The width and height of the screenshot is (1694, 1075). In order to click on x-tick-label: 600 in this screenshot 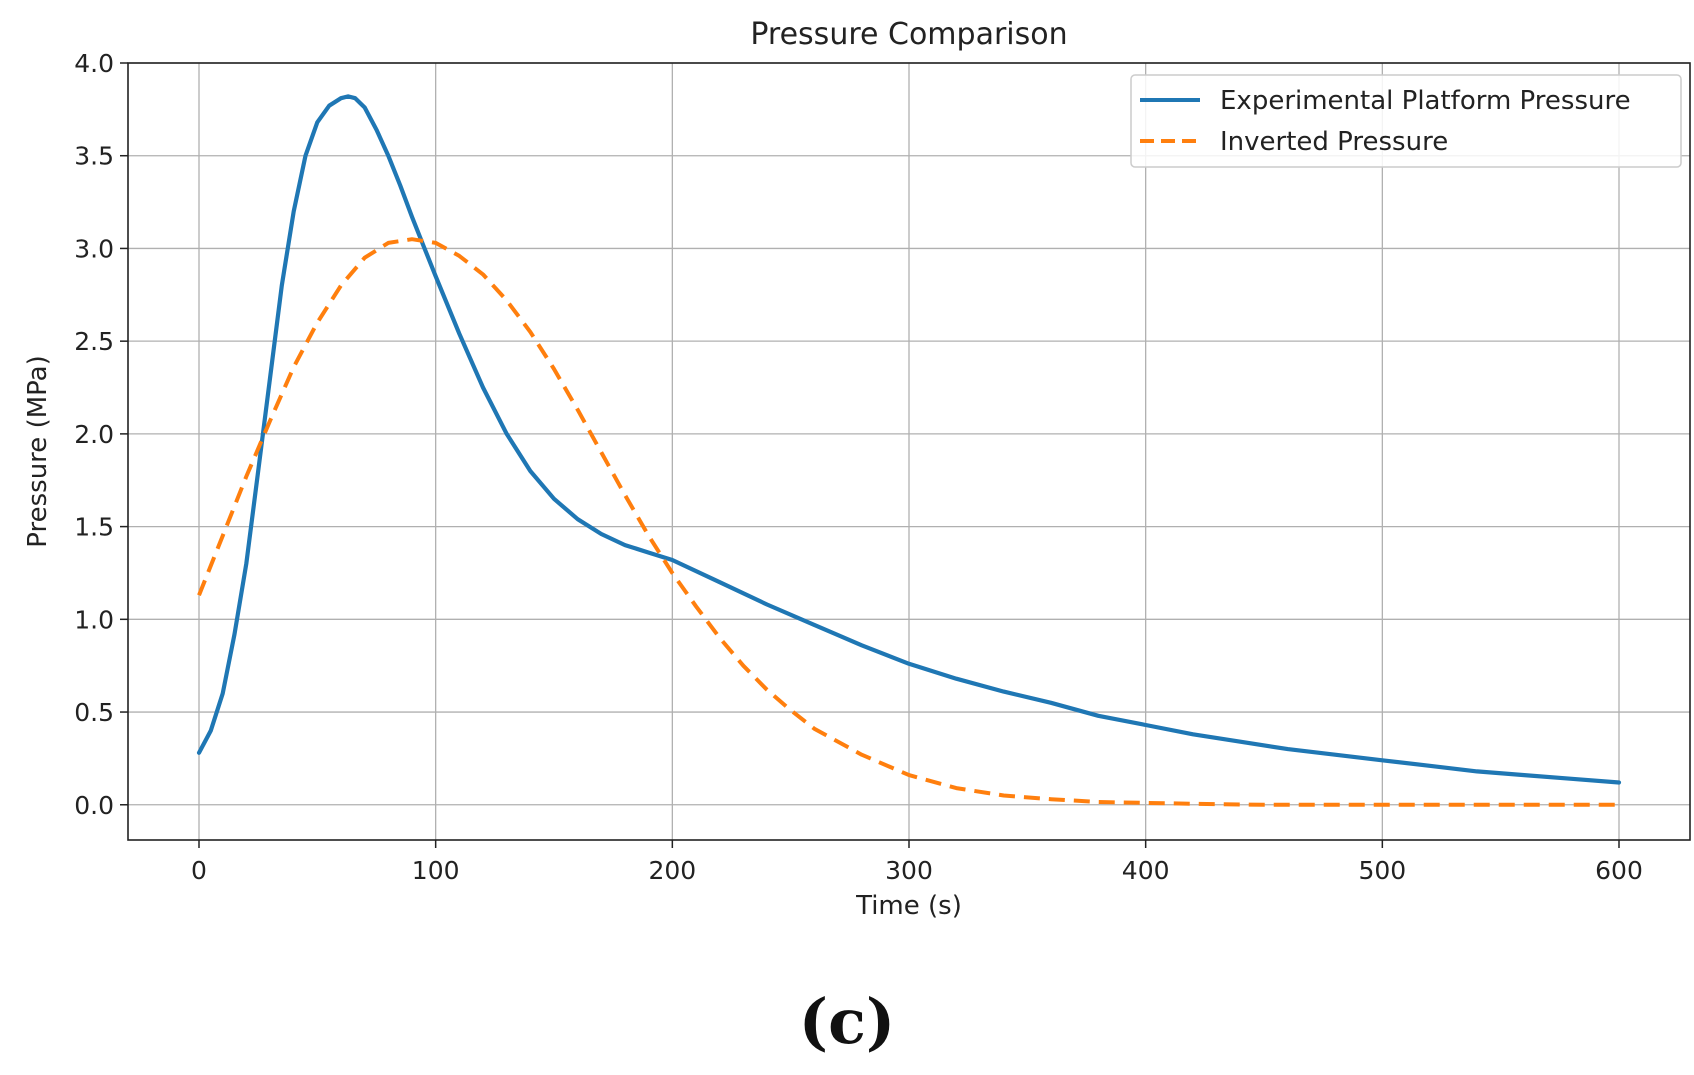, I will do `click(1619, 870)`.